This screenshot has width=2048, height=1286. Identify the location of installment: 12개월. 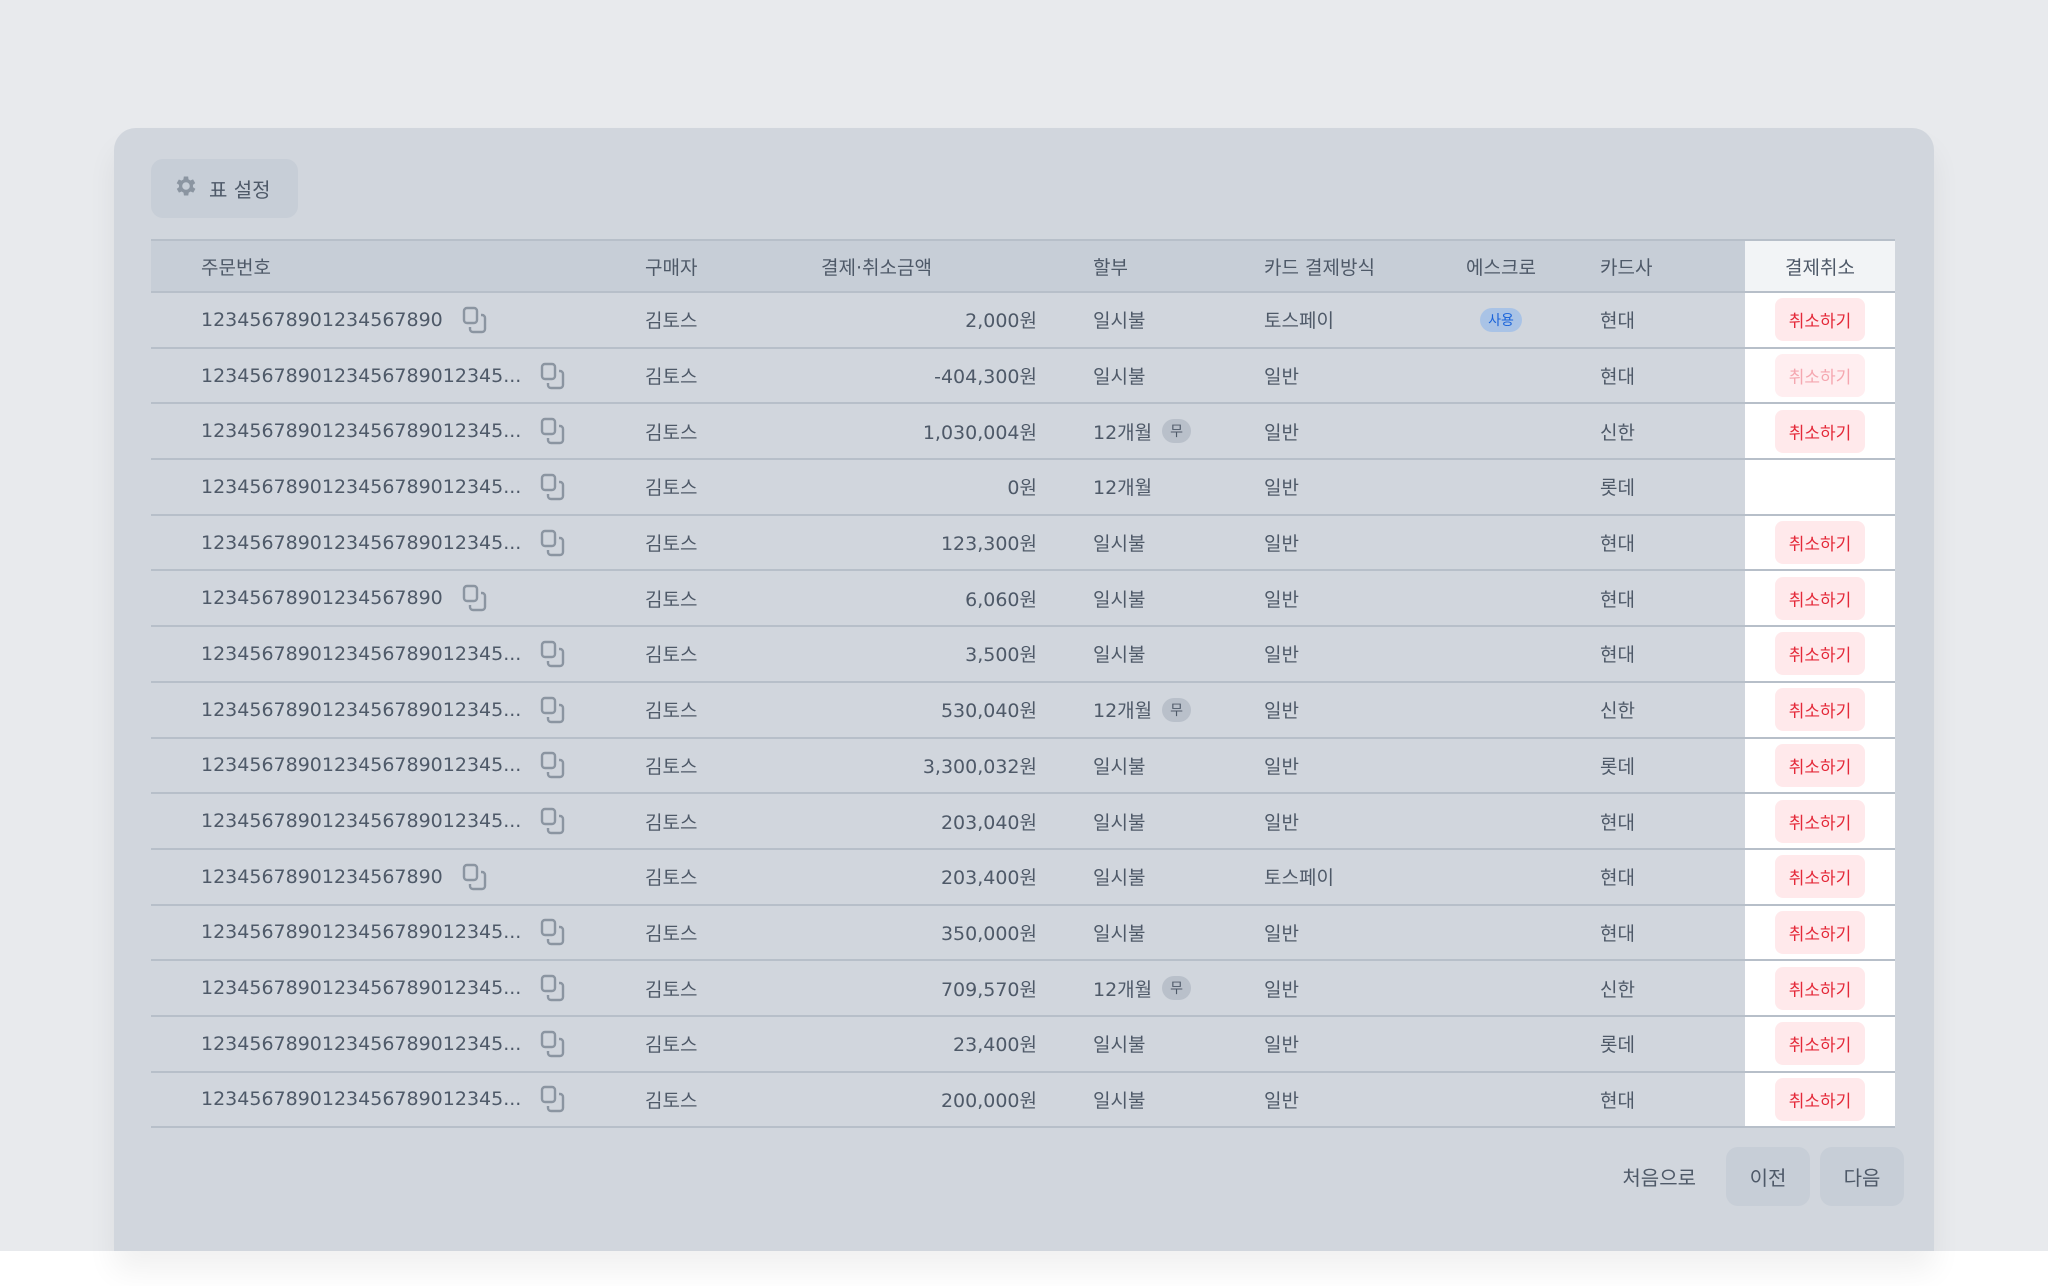
(1123, 711).